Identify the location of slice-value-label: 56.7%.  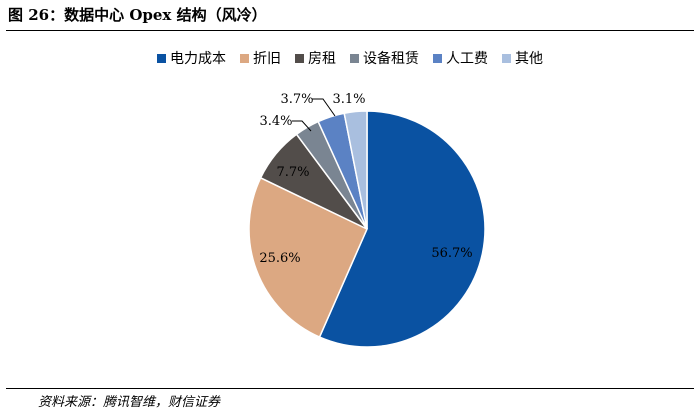
(451, 253).